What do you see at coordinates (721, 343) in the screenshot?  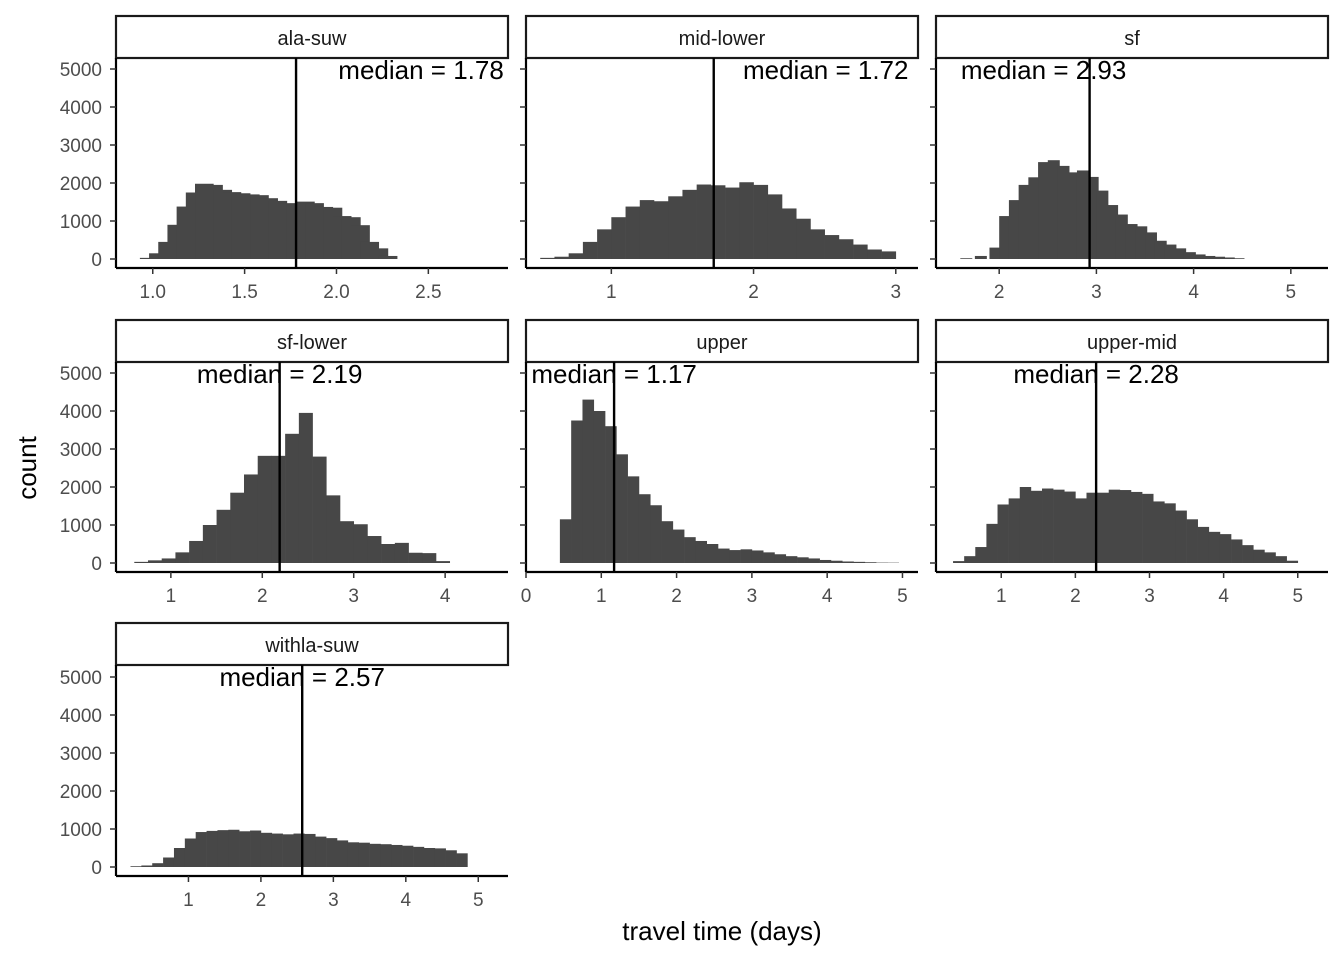 I see `facet-strip-label: upper` at bounding box center [721, 343].